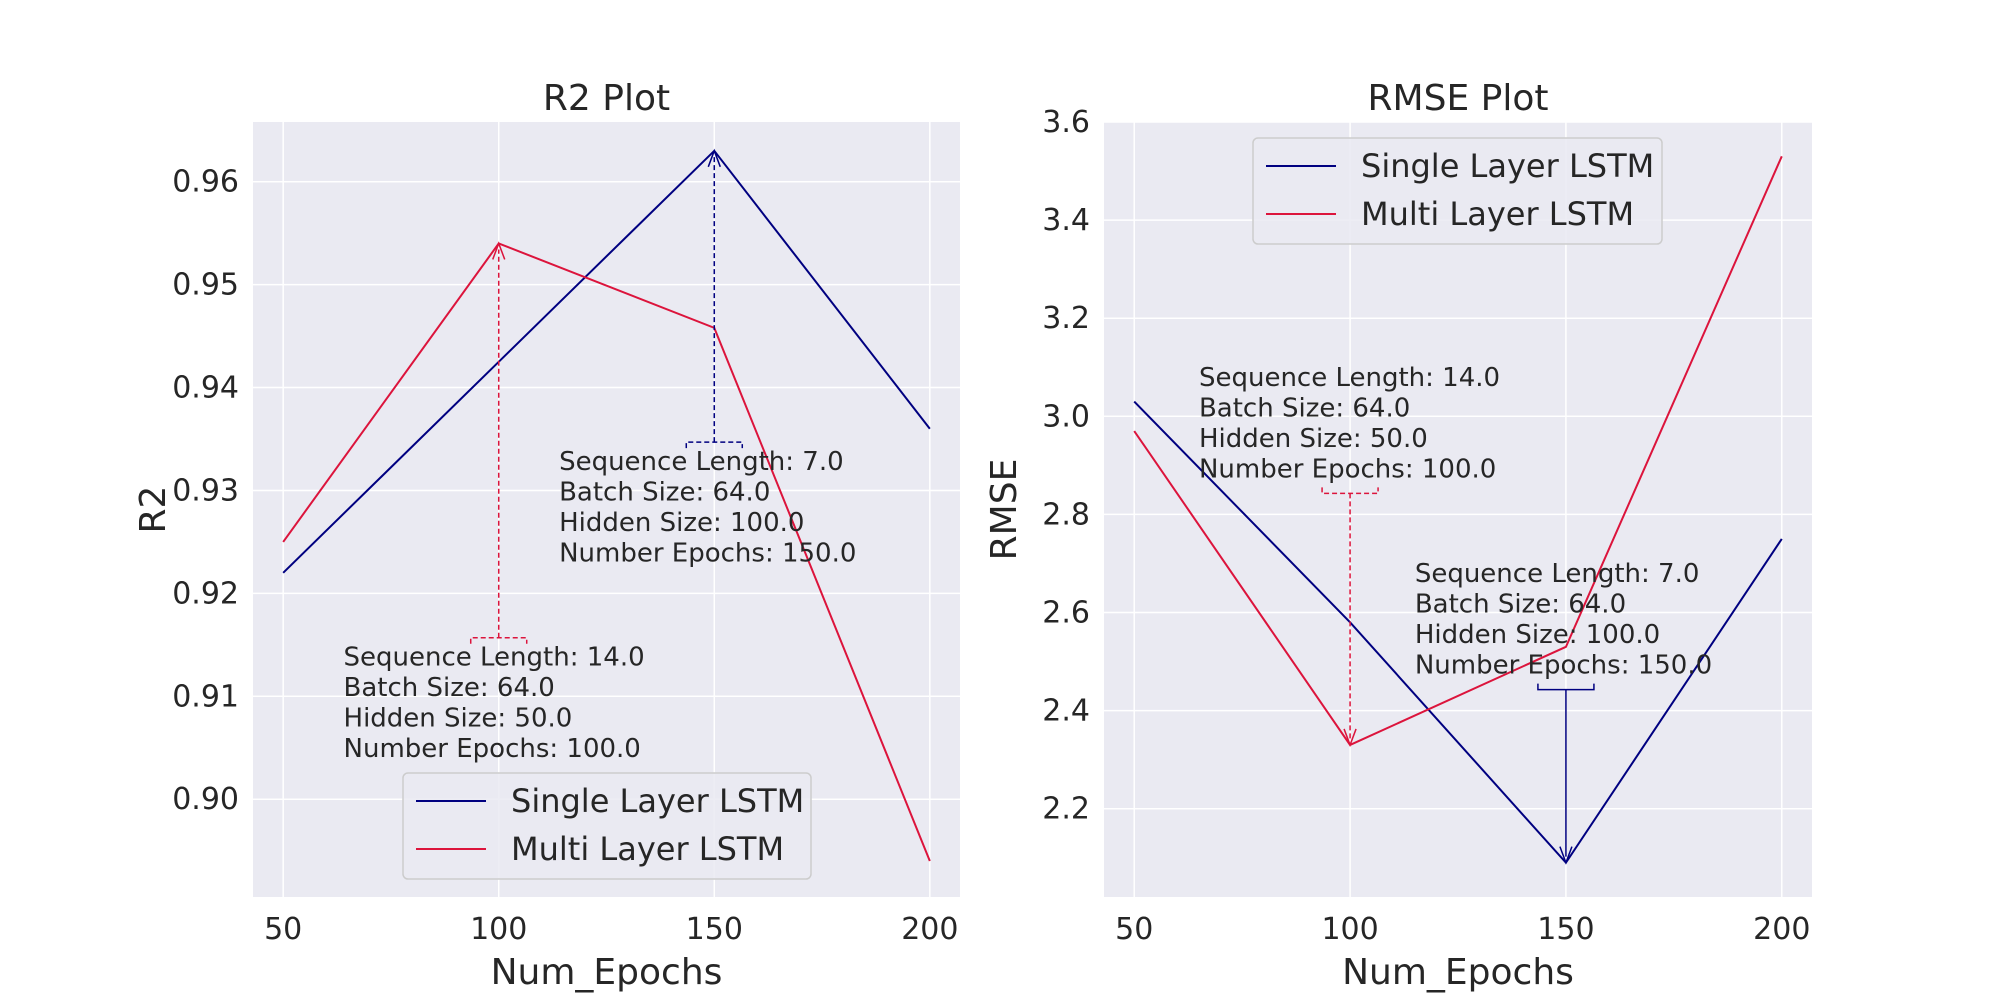 Image resolution: width=2000 pixels, height=1000 pixels. What do you see at coordinates (607, 972) in the screenshot?
I see `r2-x-axis-label: Num_Epochs` at bounding box center [607, 972].